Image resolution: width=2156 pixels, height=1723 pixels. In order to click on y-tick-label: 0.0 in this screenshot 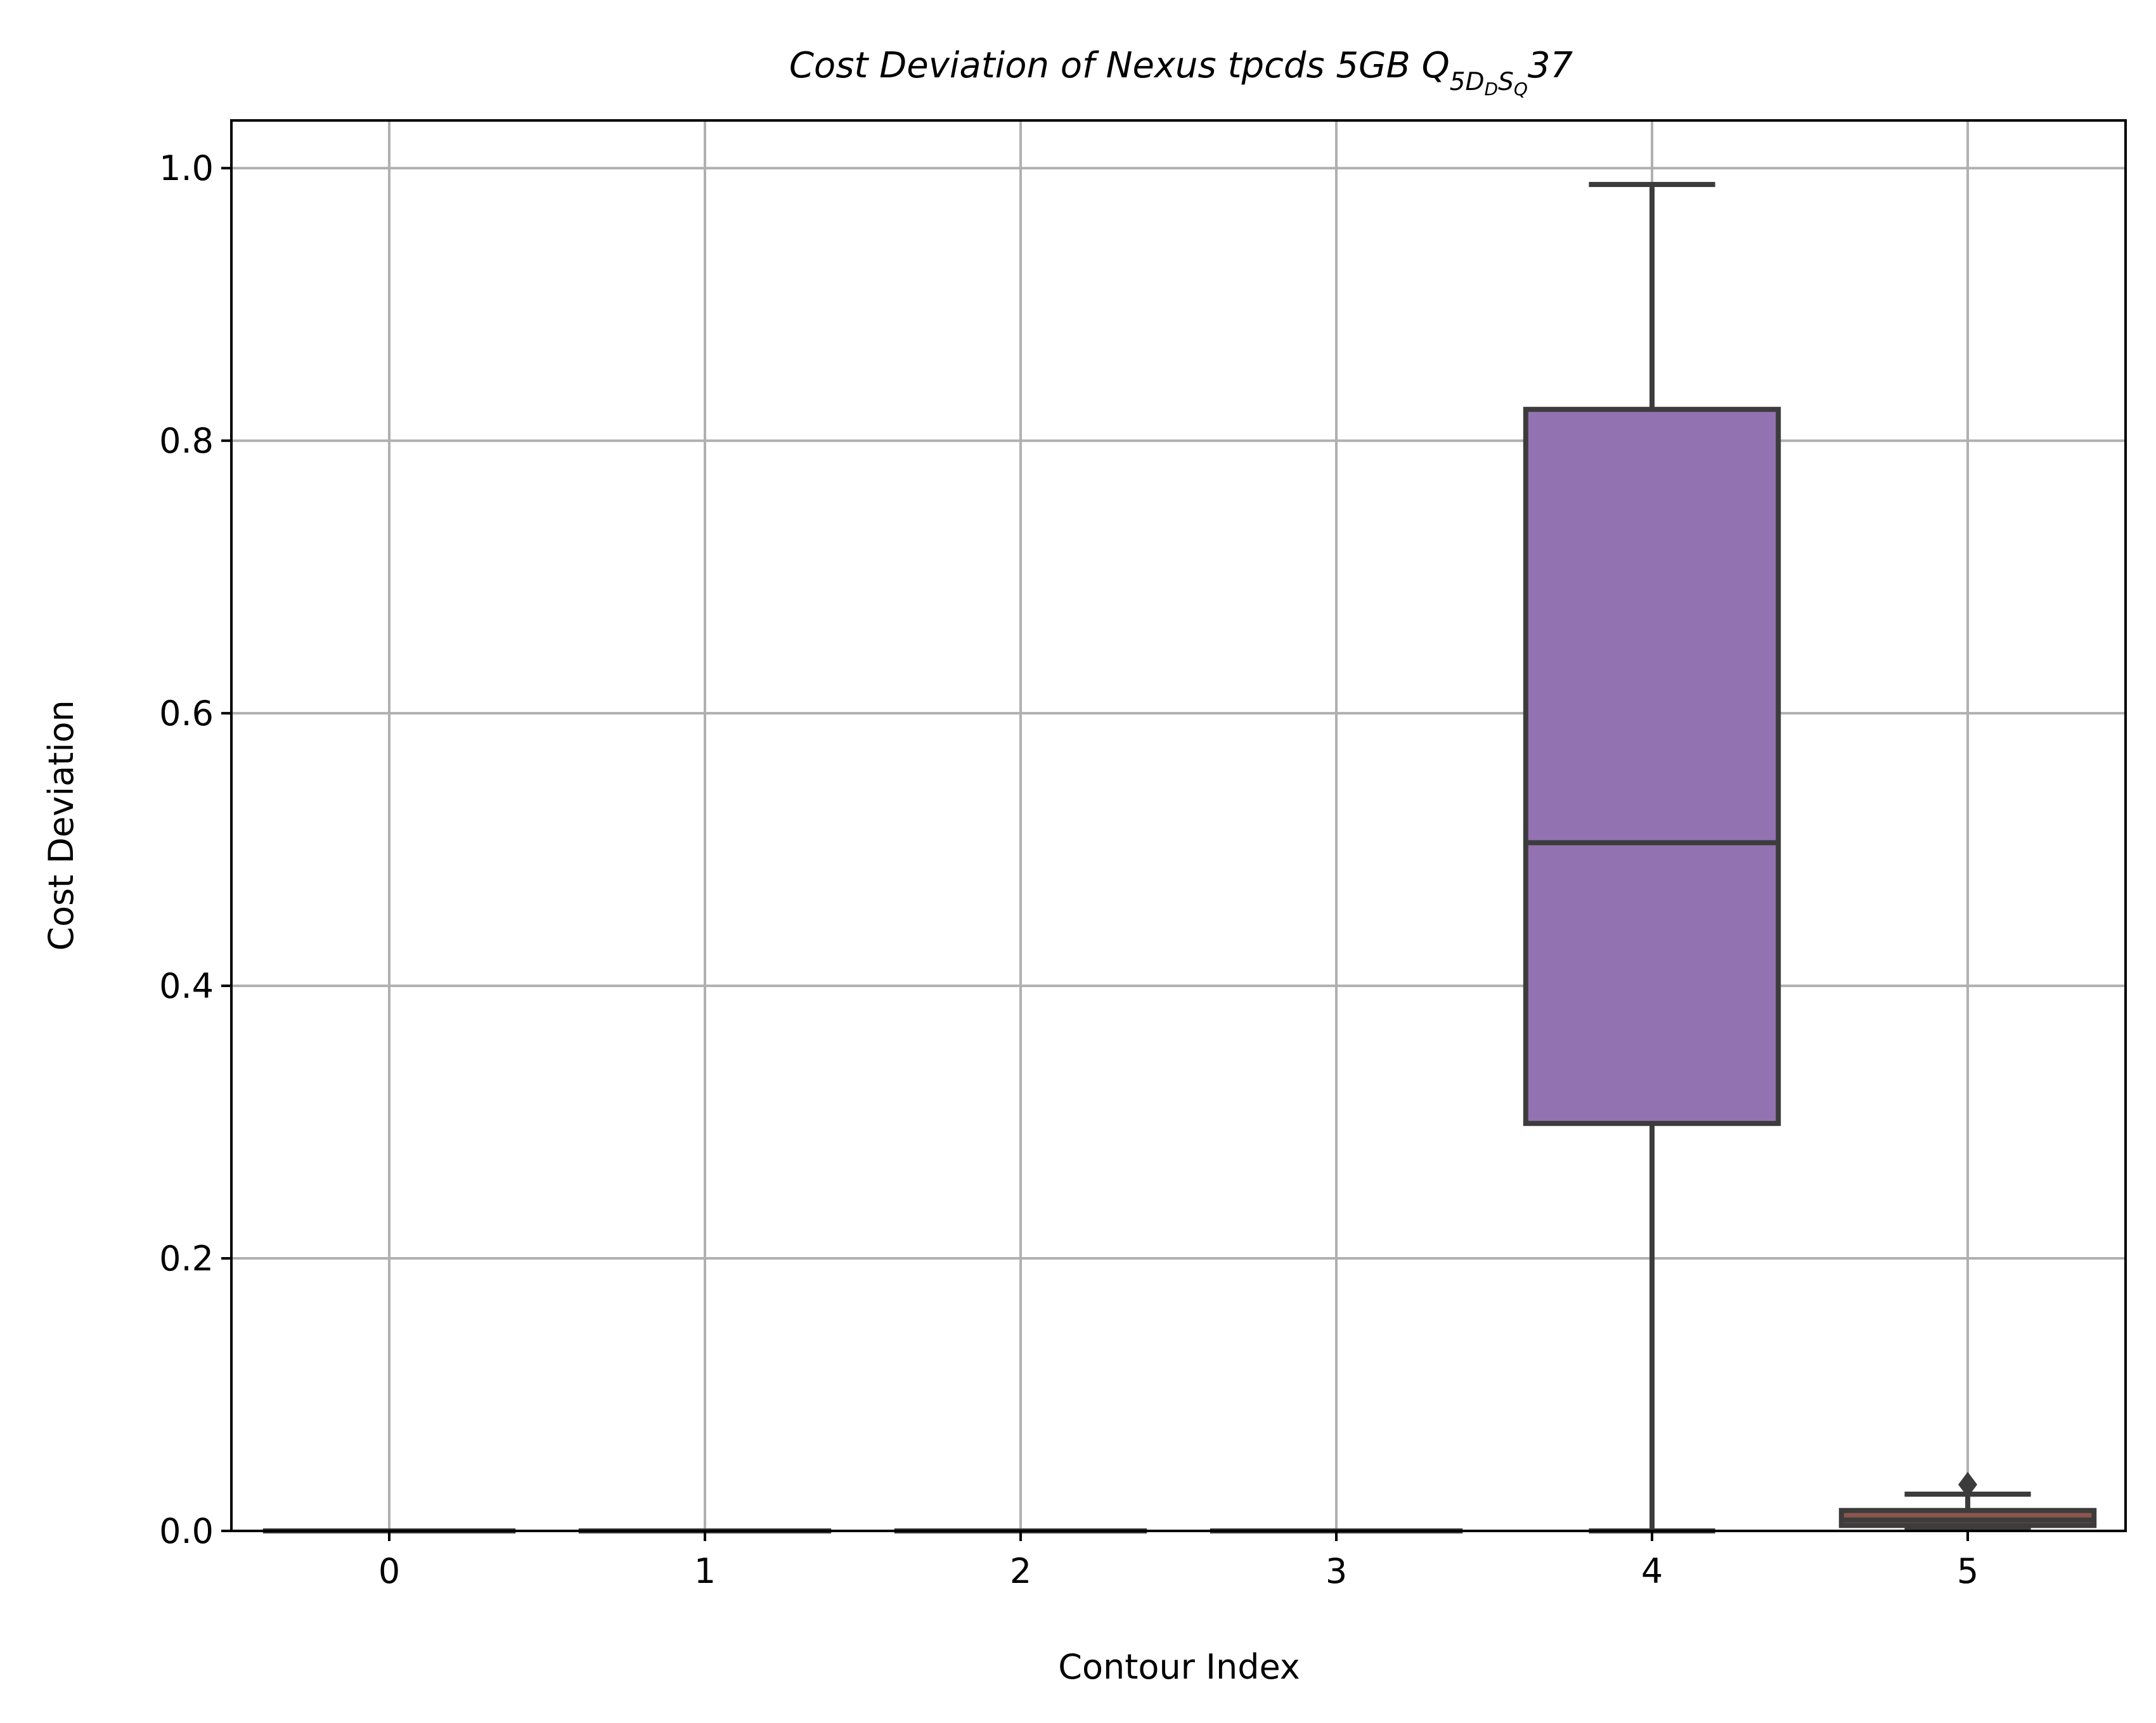, I will do `click(186, 1531)`.